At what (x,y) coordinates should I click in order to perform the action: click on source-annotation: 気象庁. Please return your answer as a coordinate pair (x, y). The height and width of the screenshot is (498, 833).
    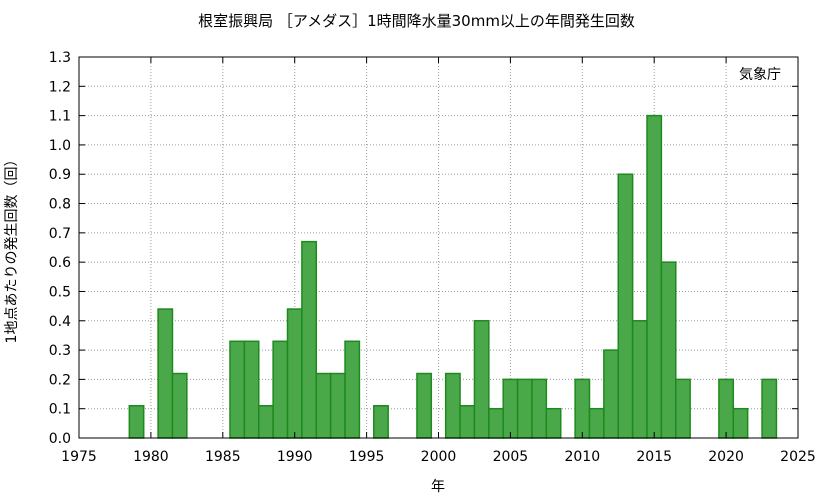
    Looking at the image, I should click on (760, 75).